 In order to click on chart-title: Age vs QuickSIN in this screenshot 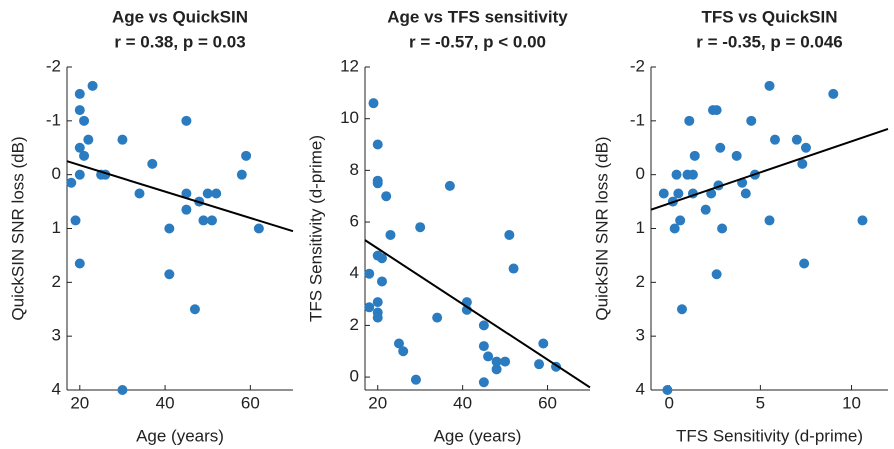, I will do `click(180, 16)`.